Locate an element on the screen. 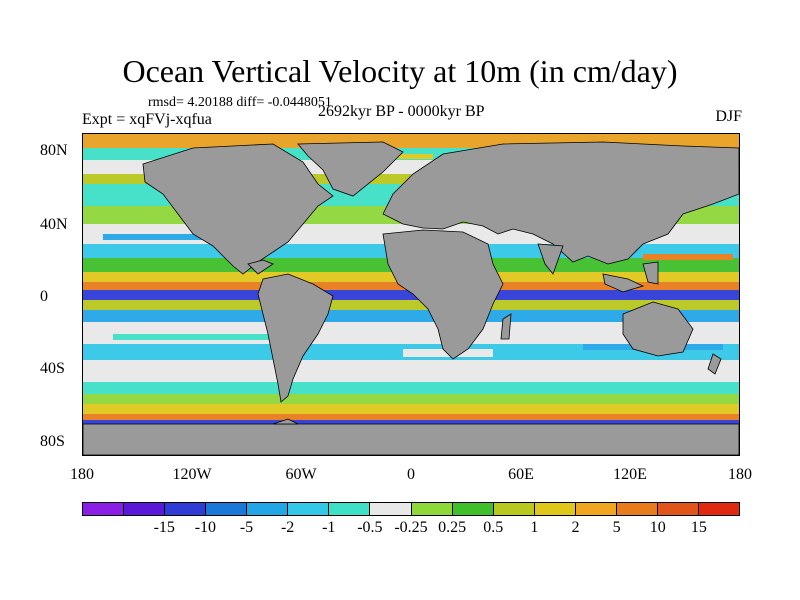 This screenshot has height=600, width=800. lat-label-40s: 40S is located at coordinates (52, 368).